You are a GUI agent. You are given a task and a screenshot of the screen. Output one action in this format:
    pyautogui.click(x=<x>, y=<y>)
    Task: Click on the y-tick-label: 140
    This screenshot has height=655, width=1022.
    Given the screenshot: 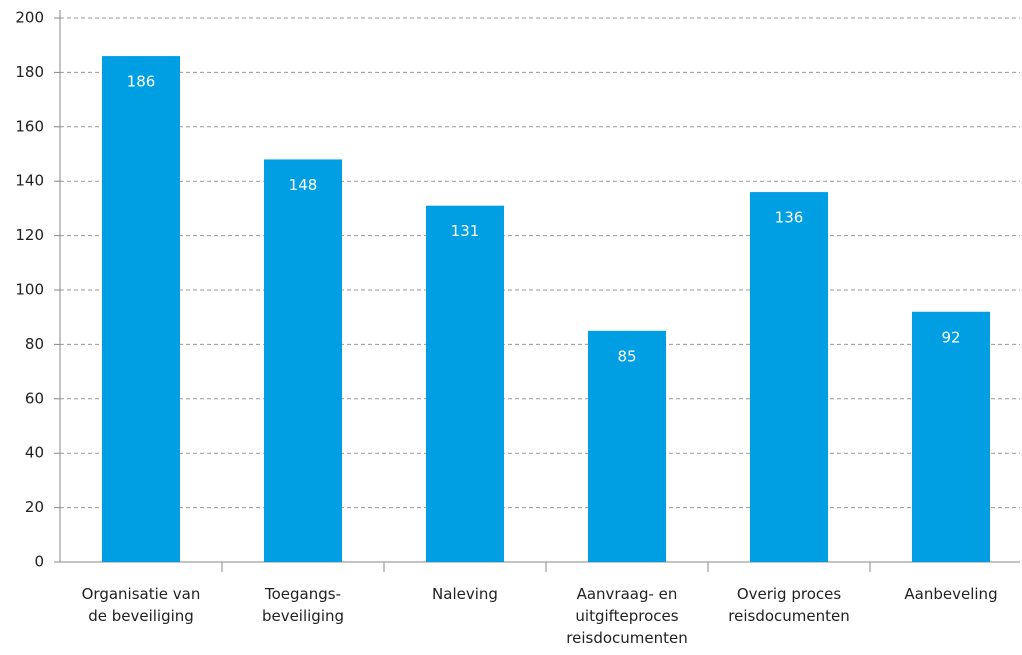 What is the action you would take?
    pyautogui.click(x=29, y=181)
    